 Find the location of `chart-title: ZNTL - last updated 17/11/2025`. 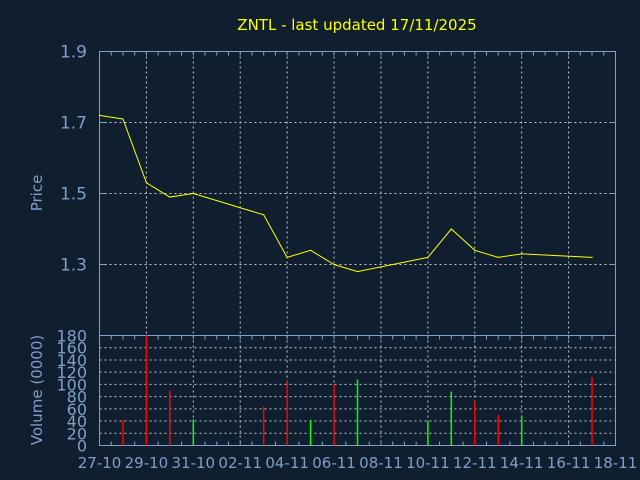

chart-title: ZNTL - last updated 17/11/2025 is located at coordinates (356, 25).